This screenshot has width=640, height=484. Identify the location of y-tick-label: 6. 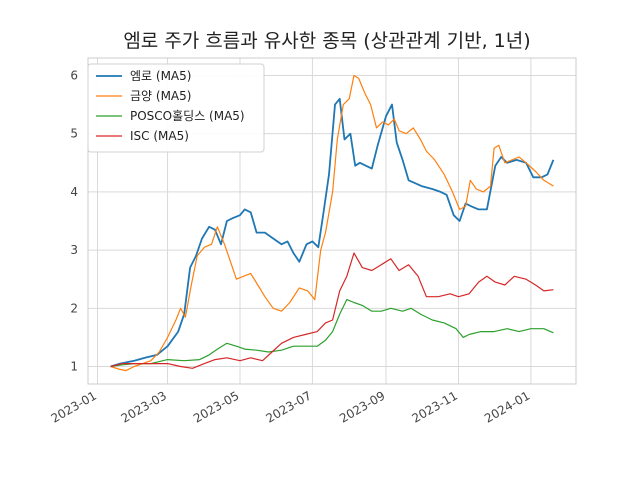
(74, 75).